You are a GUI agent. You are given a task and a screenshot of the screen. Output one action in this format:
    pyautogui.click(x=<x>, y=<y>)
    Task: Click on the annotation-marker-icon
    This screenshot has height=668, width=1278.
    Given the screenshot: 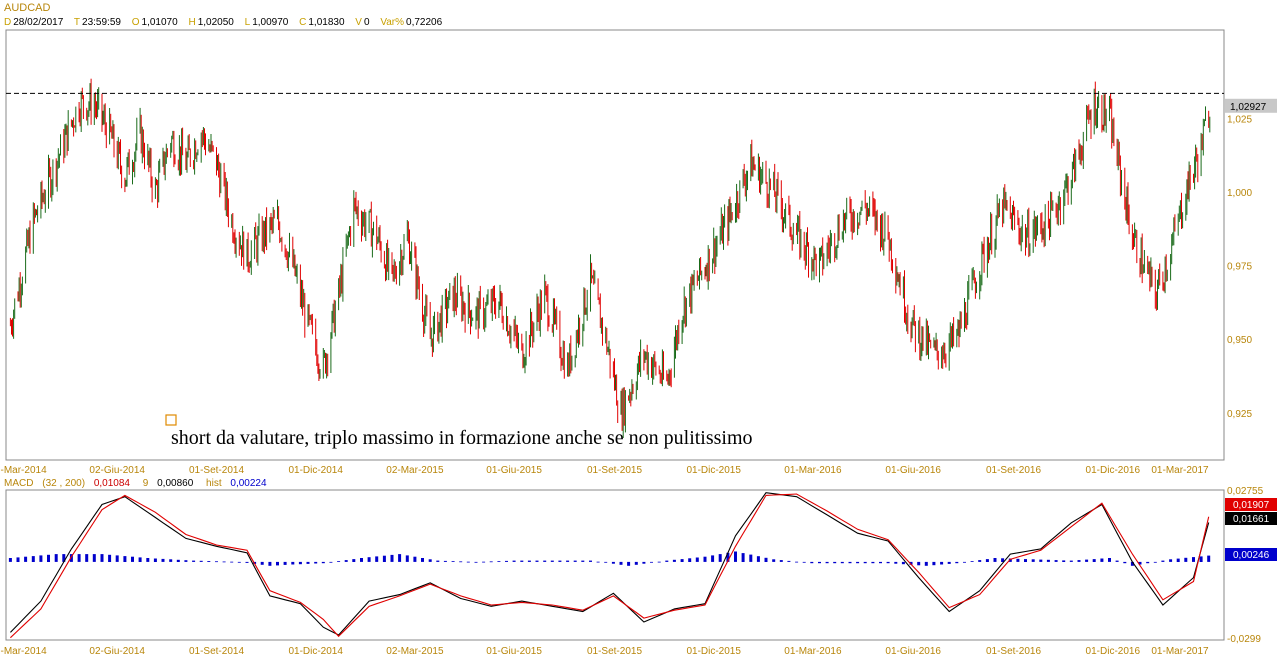 What is the action you would take?
    pyautogui.click(x=171, y=420)
    